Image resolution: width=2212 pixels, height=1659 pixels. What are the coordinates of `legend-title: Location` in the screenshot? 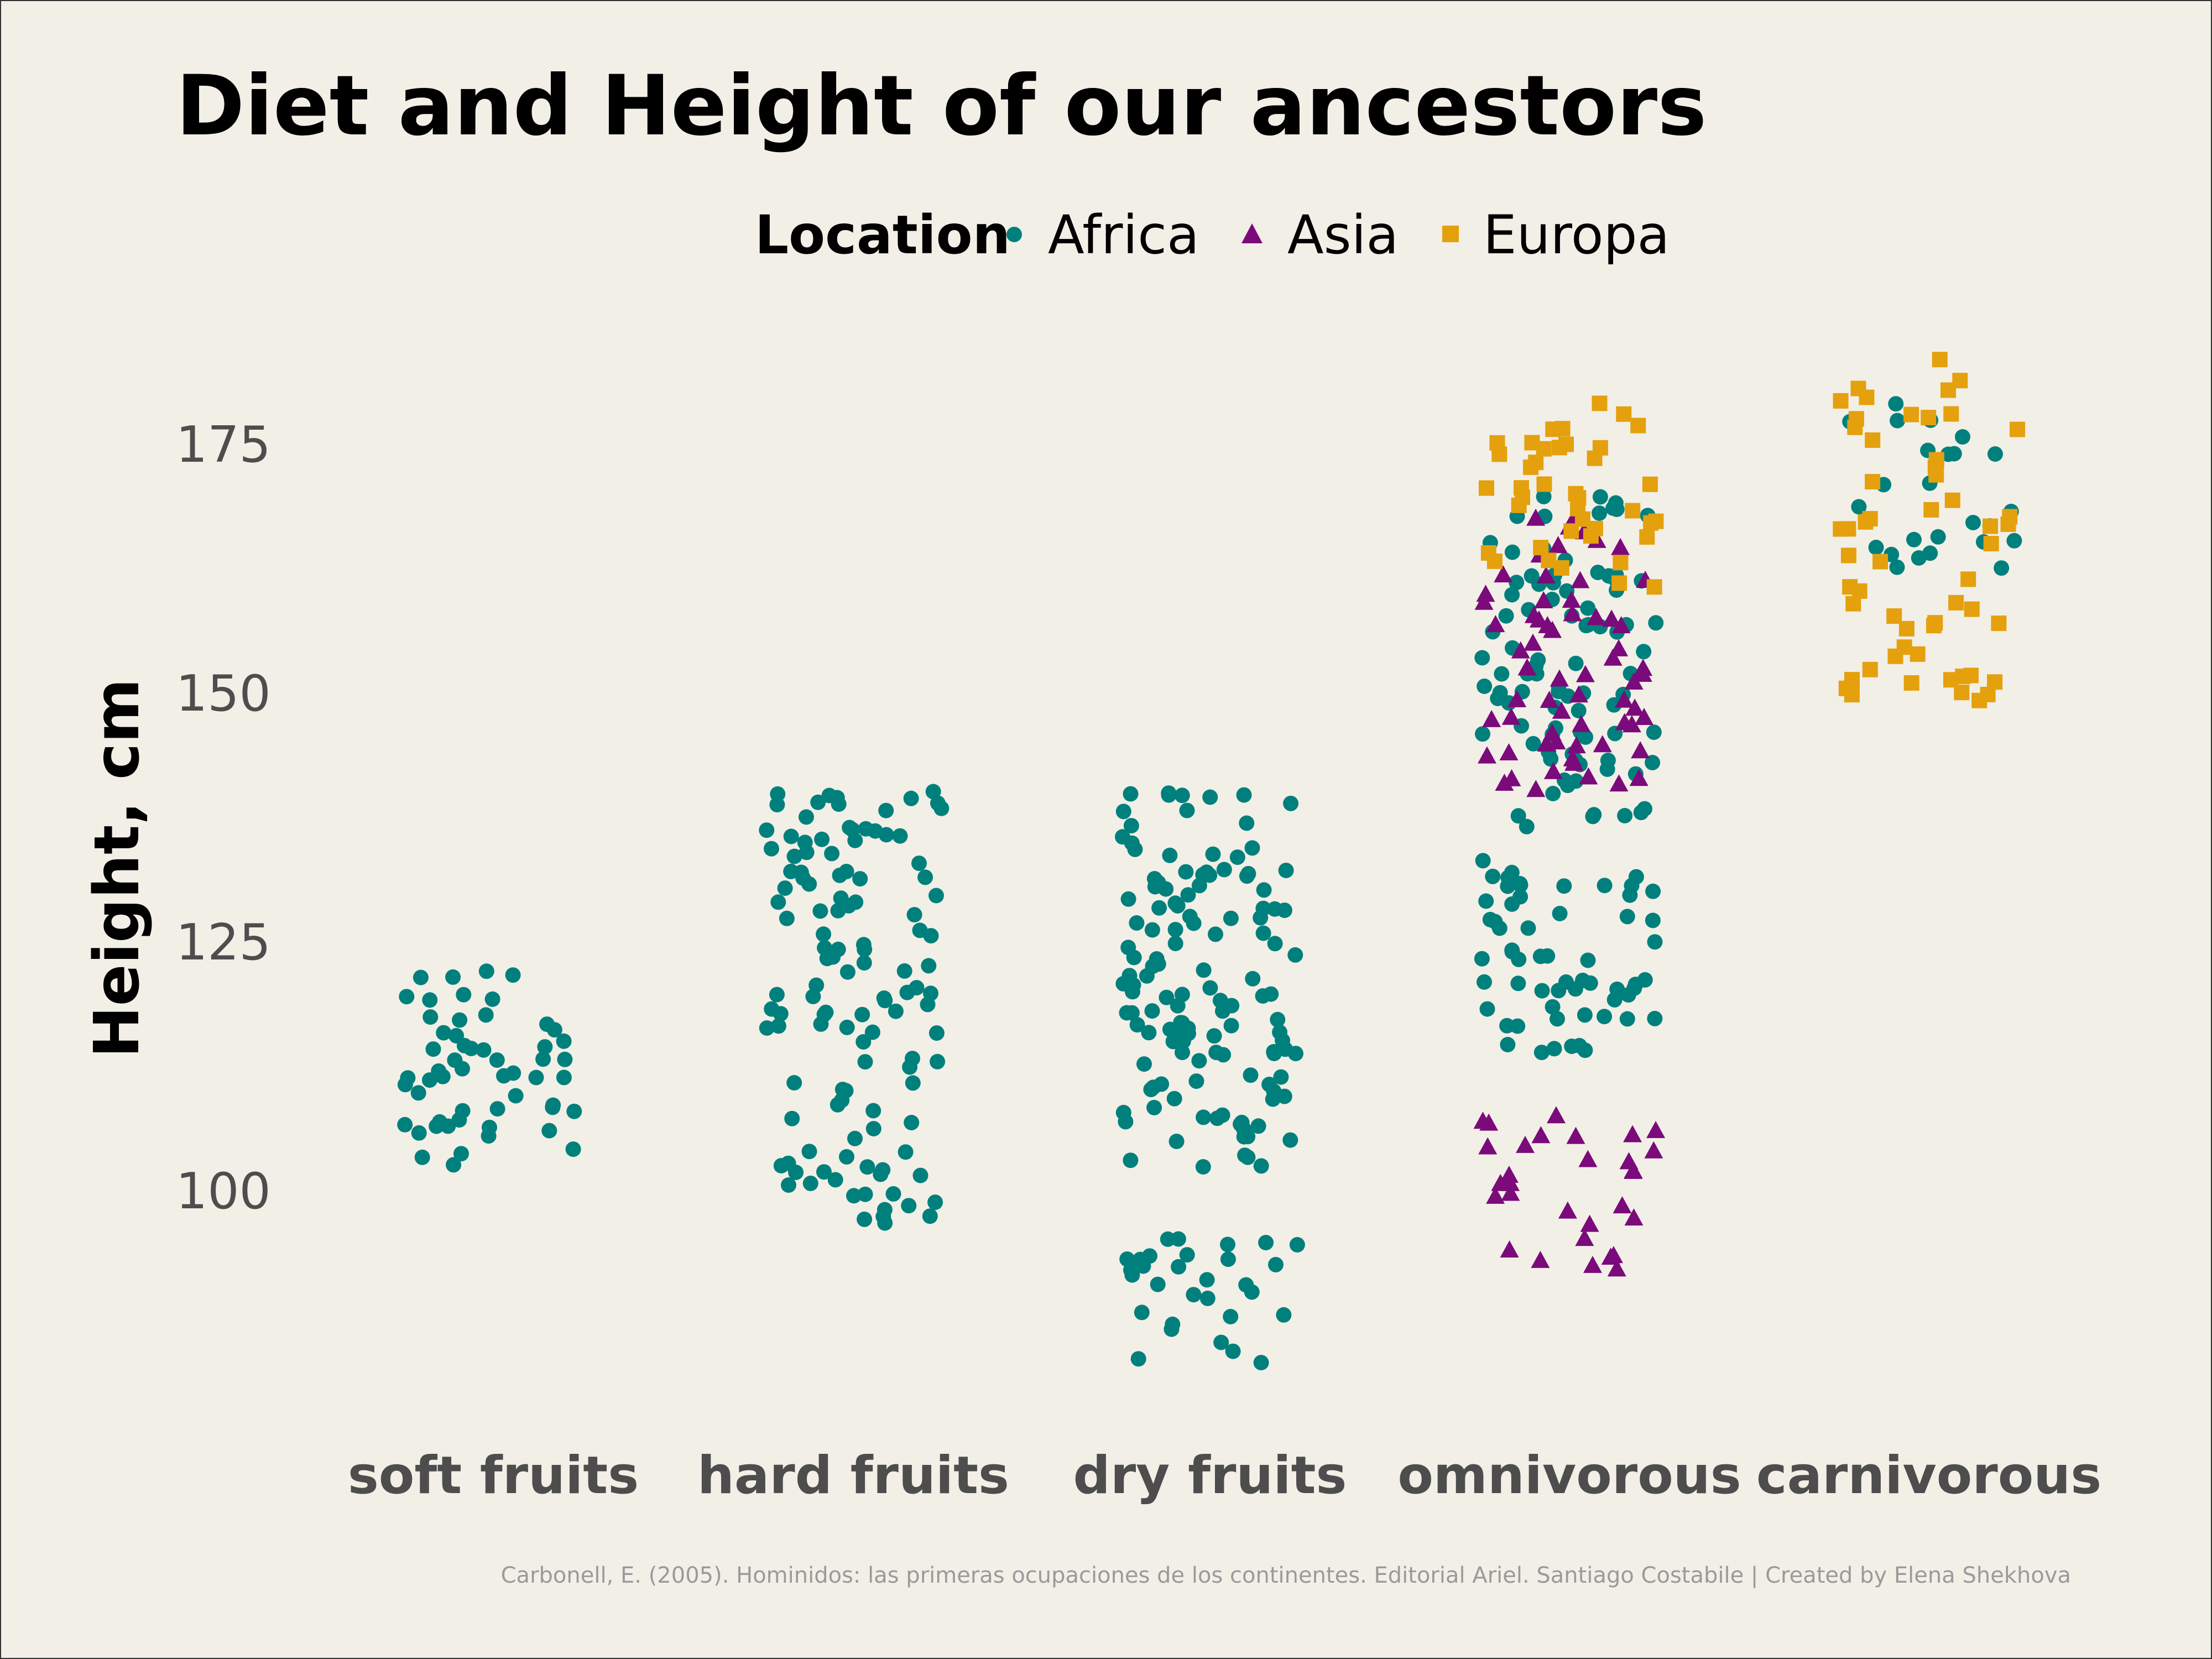 It's located at (883, 235).